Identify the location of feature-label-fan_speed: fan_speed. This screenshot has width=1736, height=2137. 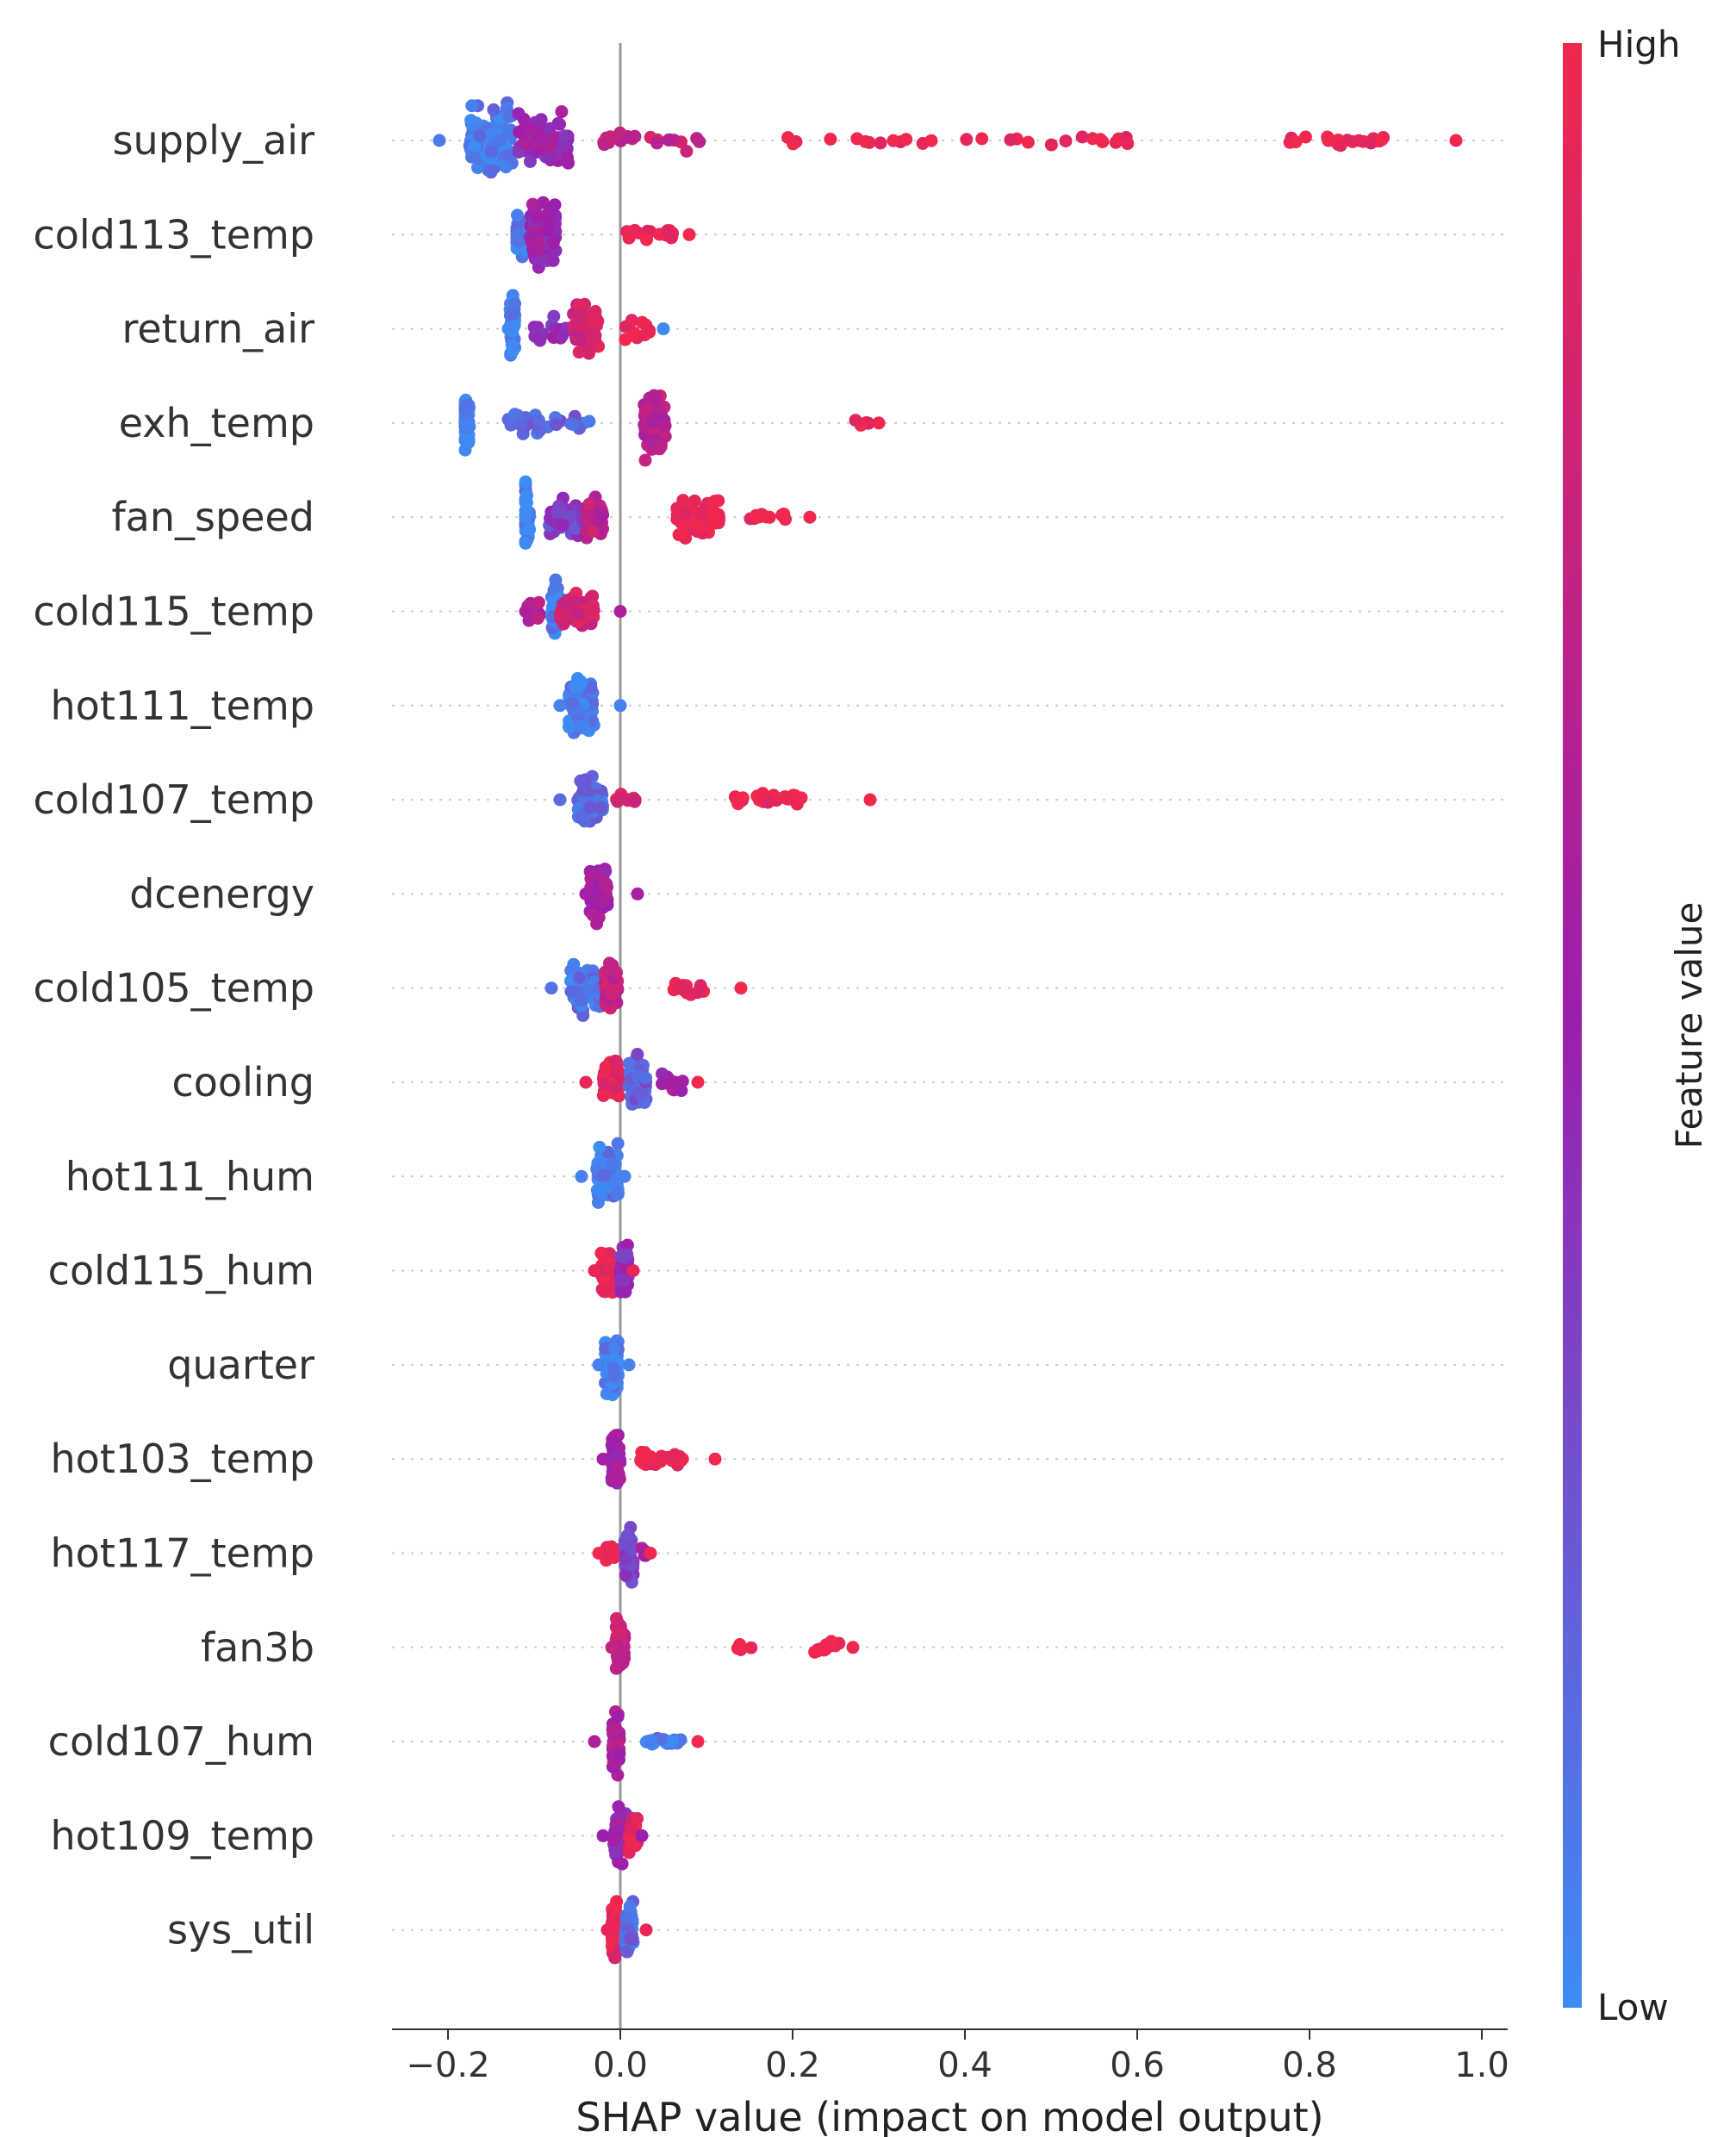
(213, 517).